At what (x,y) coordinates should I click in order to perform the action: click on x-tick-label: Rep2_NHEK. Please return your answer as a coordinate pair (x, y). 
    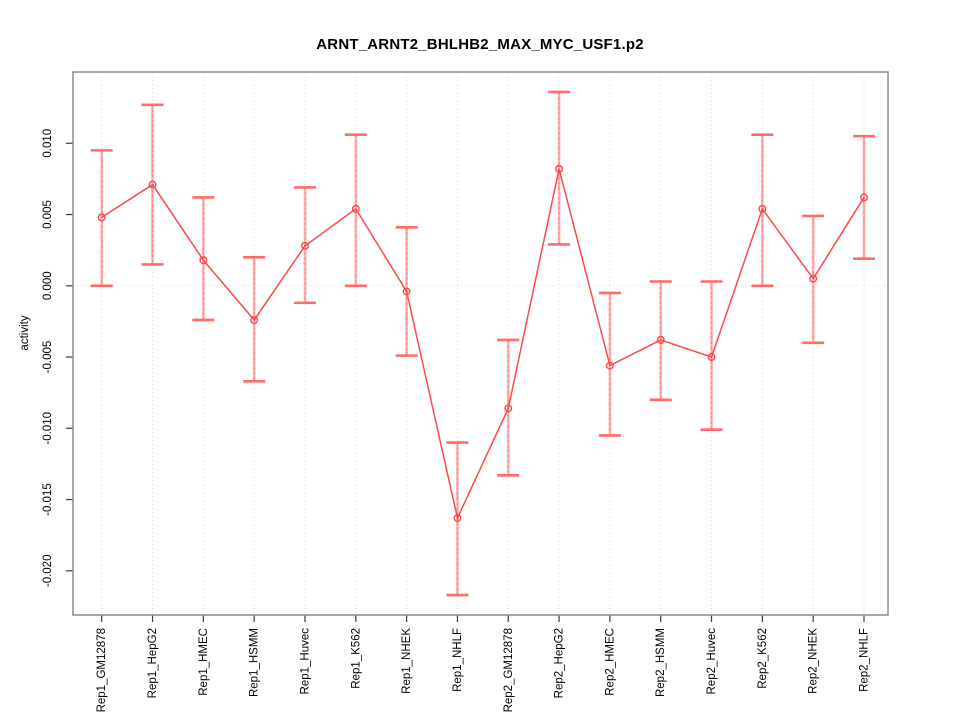
    Looking at the image, I should click on (814, 661).